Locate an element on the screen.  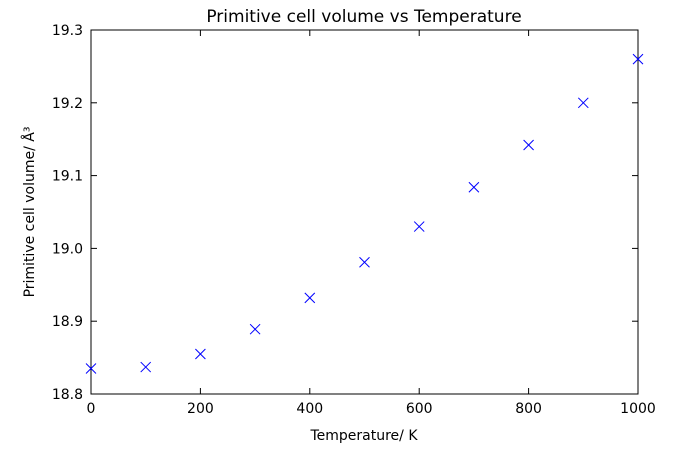
x-tick-label: 400 is located at coordinates (309, 409).